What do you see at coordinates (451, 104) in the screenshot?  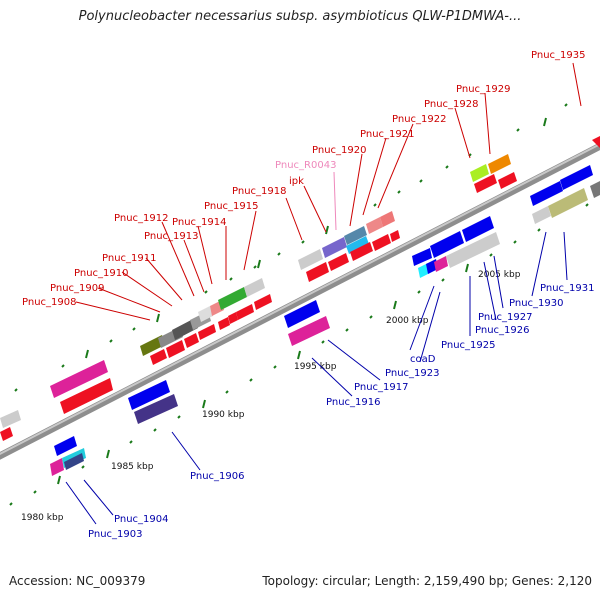 I see `label-pnuc-1928: Pnuc_1928` at bounding box center [451, 104].